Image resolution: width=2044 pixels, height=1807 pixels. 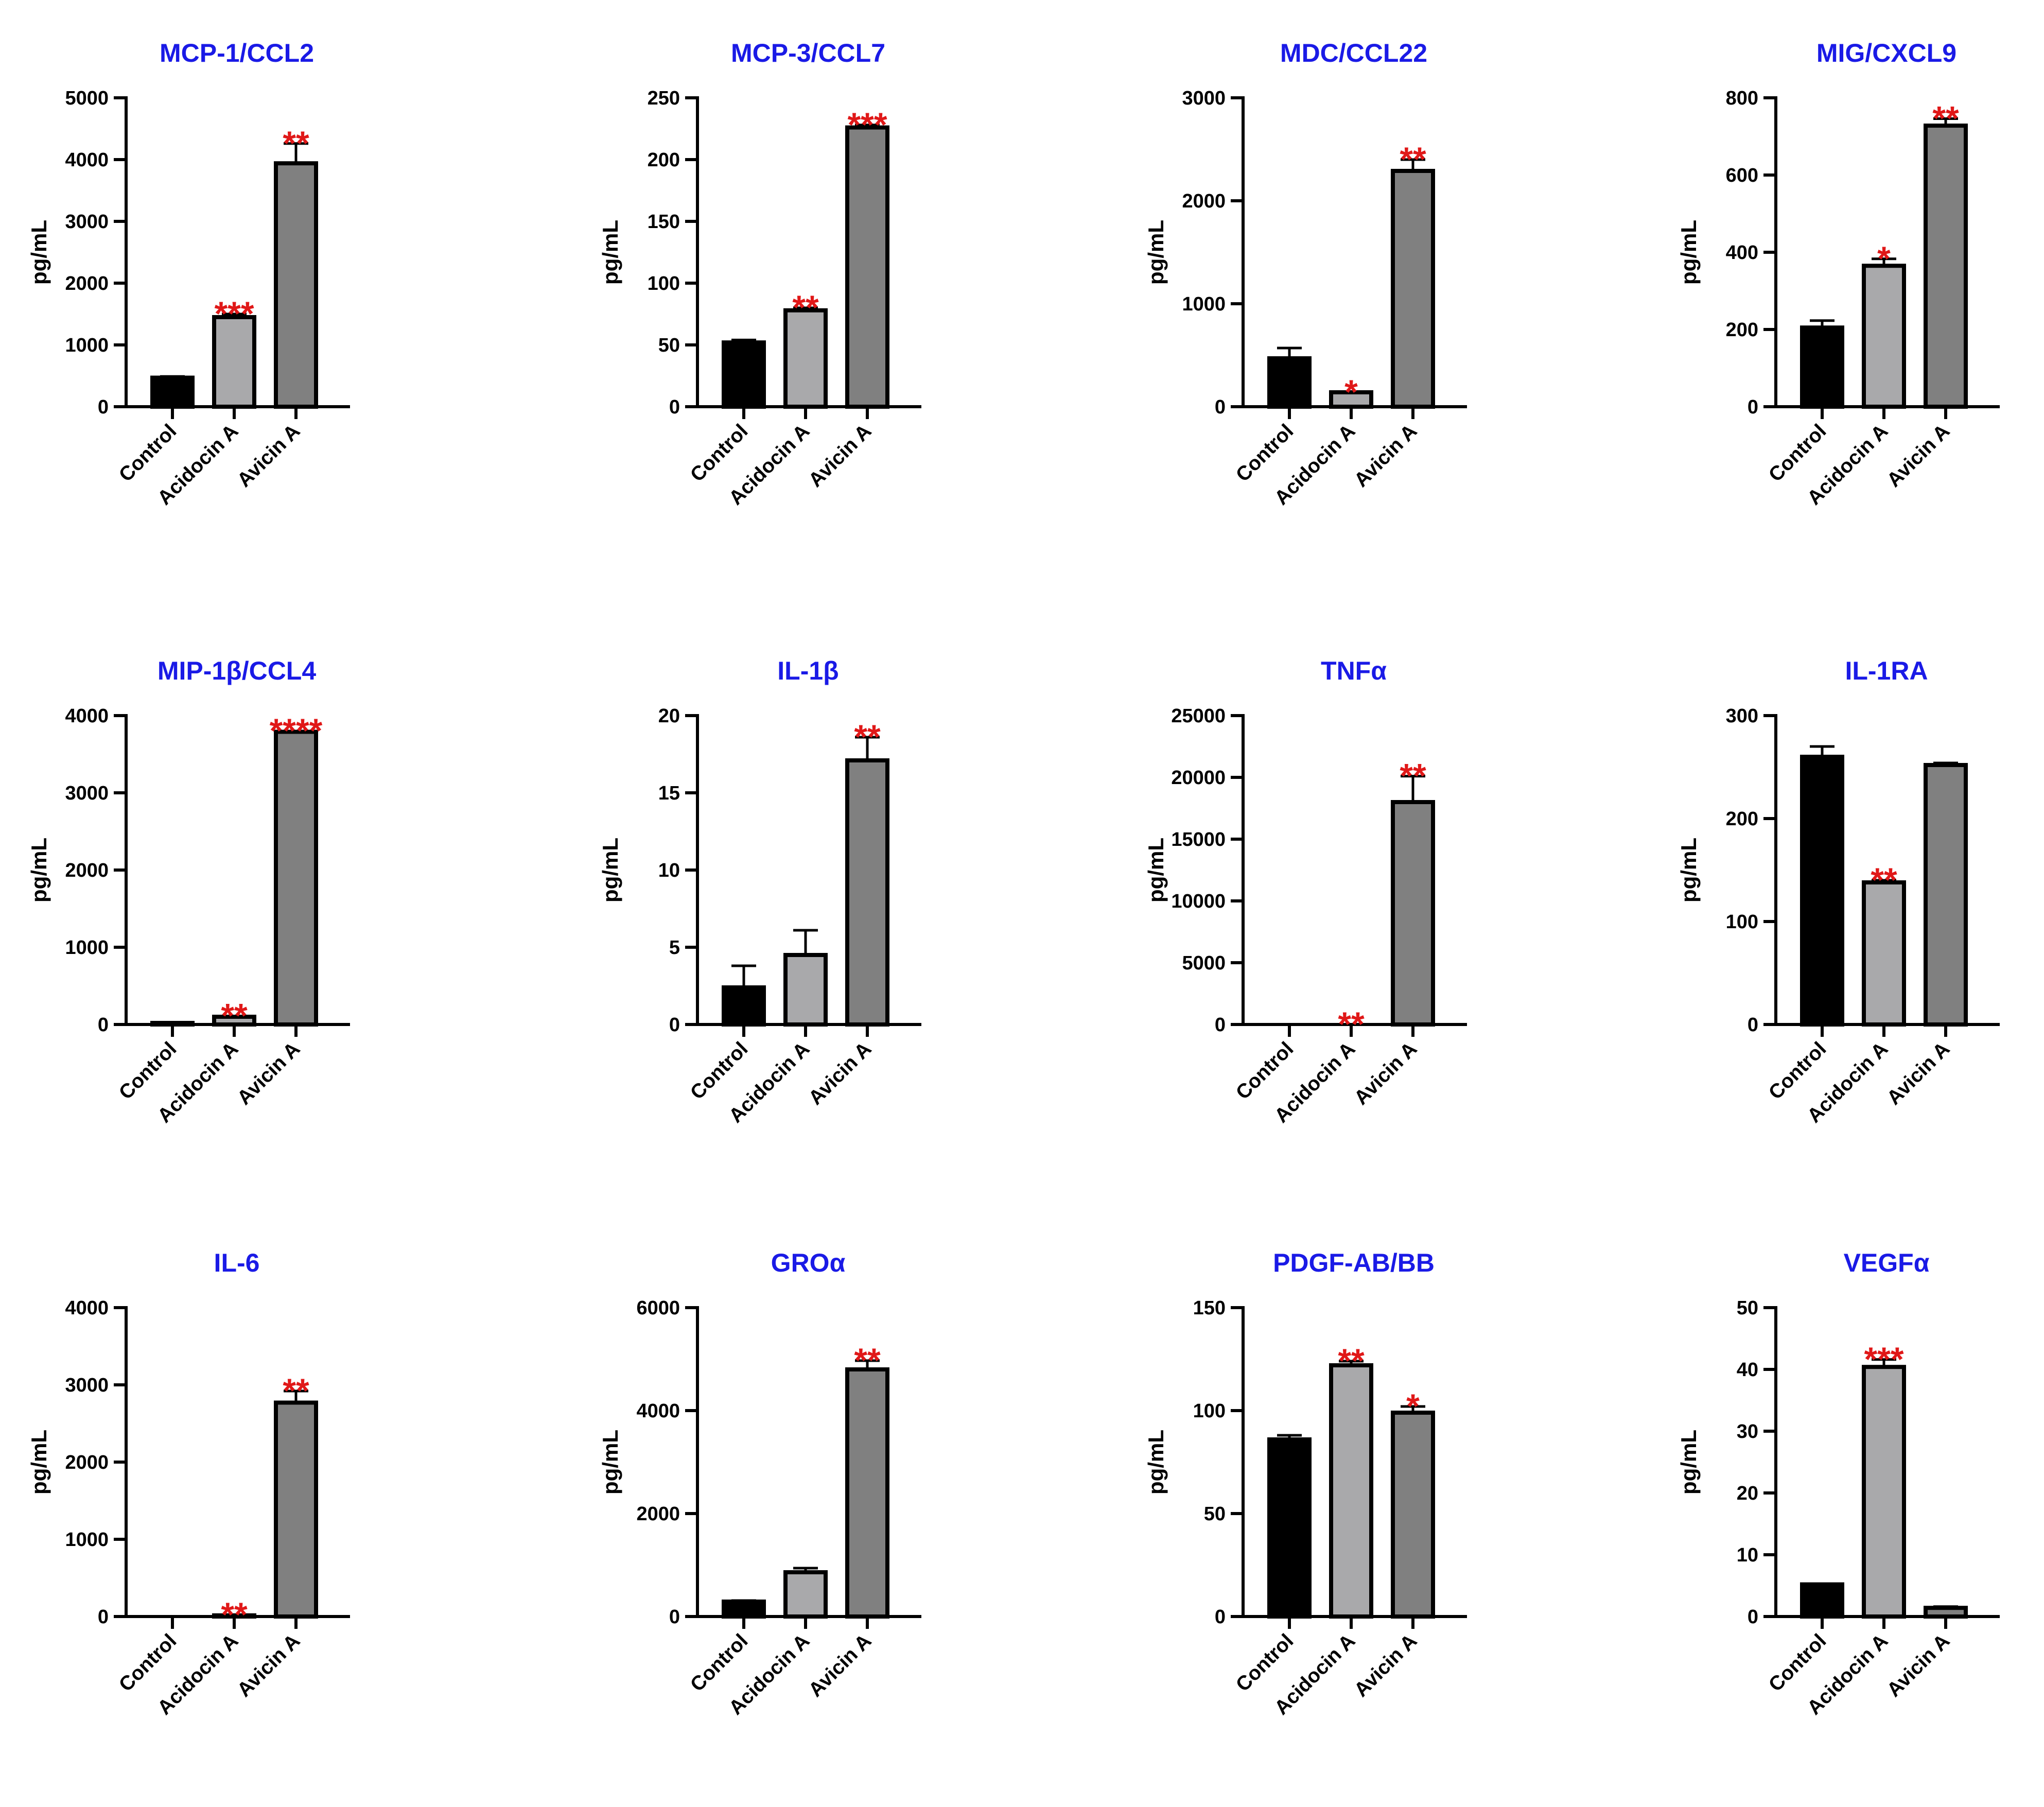 What do you see at coordinates (808, 53) in the screenshot?
I see `chart-title: MCP-3/CCL7` at bounding box center [808, 53].